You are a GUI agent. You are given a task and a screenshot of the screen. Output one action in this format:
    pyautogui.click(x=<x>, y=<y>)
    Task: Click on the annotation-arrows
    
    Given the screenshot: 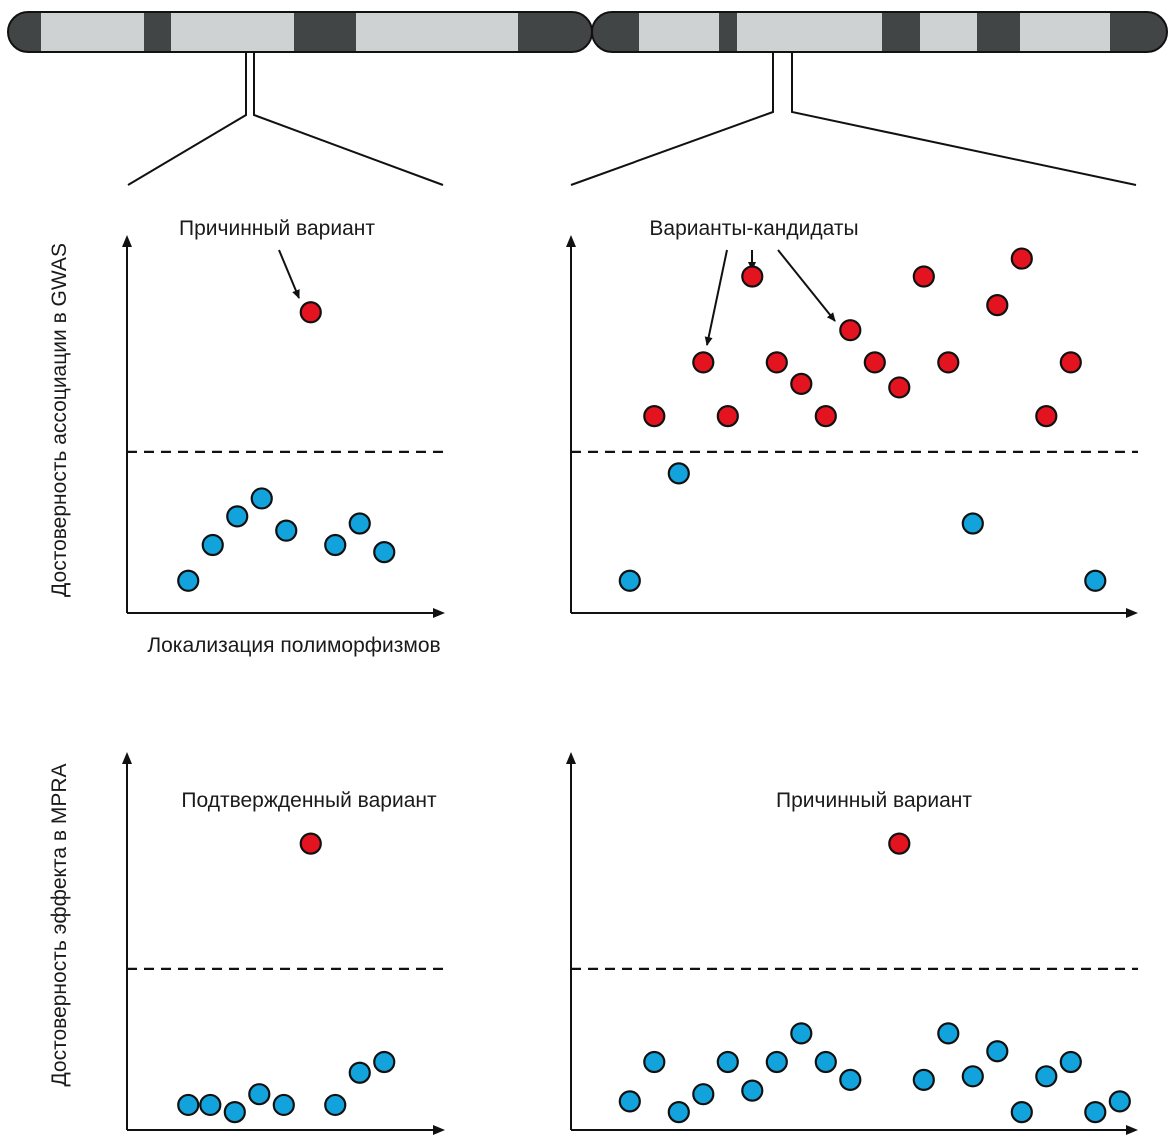 What is the action you would take?
    pyautogui.click(x=557, y=297)
    